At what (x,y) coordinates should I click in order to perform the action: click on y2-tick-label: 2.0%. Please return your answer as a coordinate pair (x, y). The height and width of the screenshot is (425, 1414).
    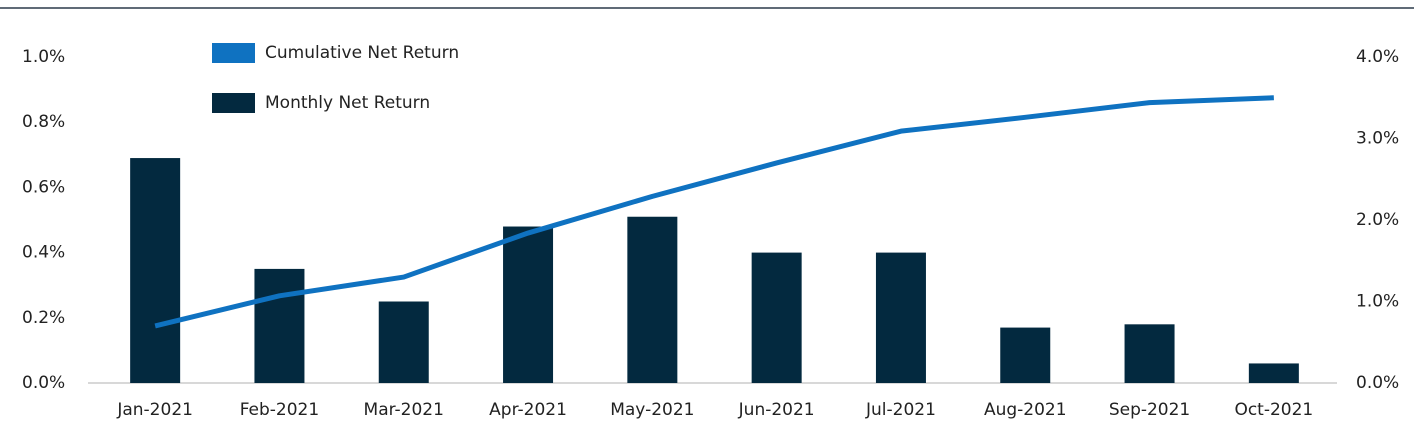
    Looking at the image, I should click on (1377, 220).